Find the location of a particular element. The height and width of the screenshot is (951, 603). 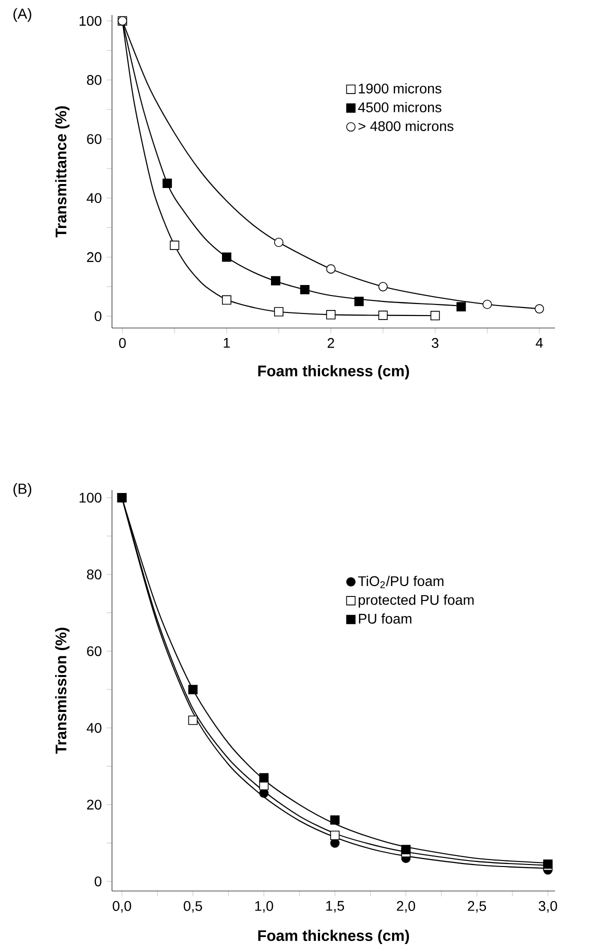

x-tick-label: 2 is located at coordinates (331, 343).